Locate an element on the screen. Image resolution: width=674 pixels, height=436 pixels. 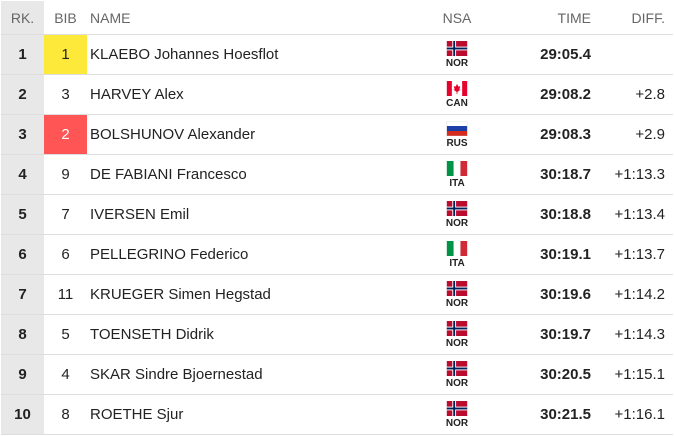
result-row: 6 6 PELLEGRINO Federico ITA 30:19.1 +1:13.7 is located at coordinates (337, 254).